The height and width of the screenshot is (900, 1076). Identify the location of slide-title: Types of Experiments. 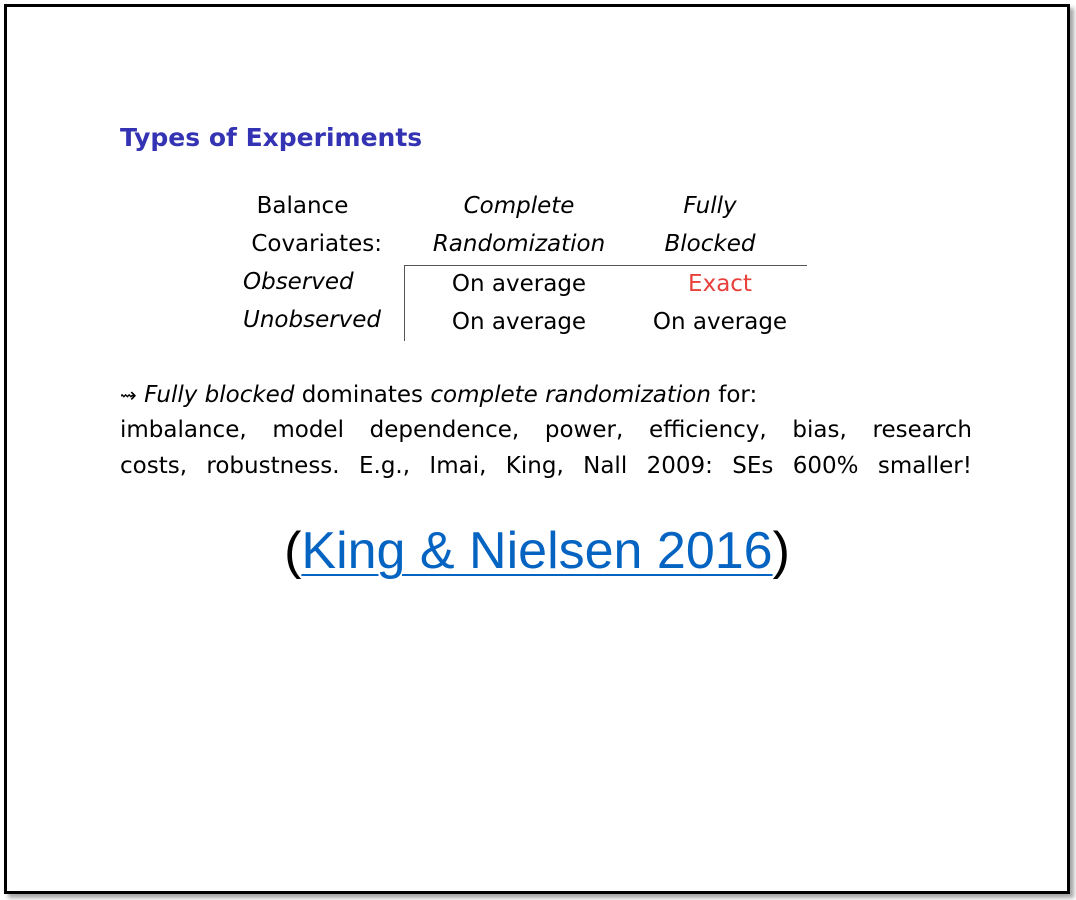
(271, 137).